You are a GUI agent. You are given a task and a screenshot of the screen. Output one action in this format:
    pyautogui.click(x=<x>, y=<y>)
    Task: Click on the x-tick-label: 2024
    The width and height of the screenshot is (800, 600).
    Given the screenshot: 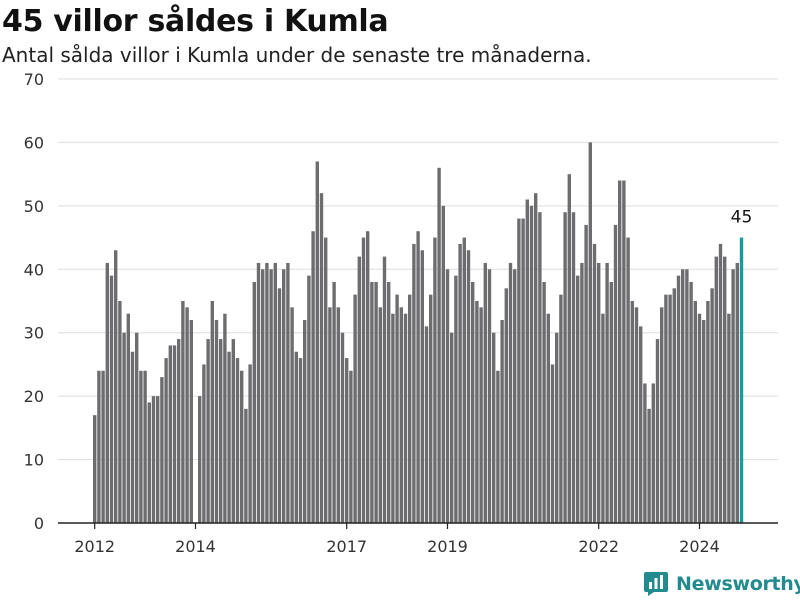 What is the action you would take?
    pyautogui.click(x=699, y=546)
    